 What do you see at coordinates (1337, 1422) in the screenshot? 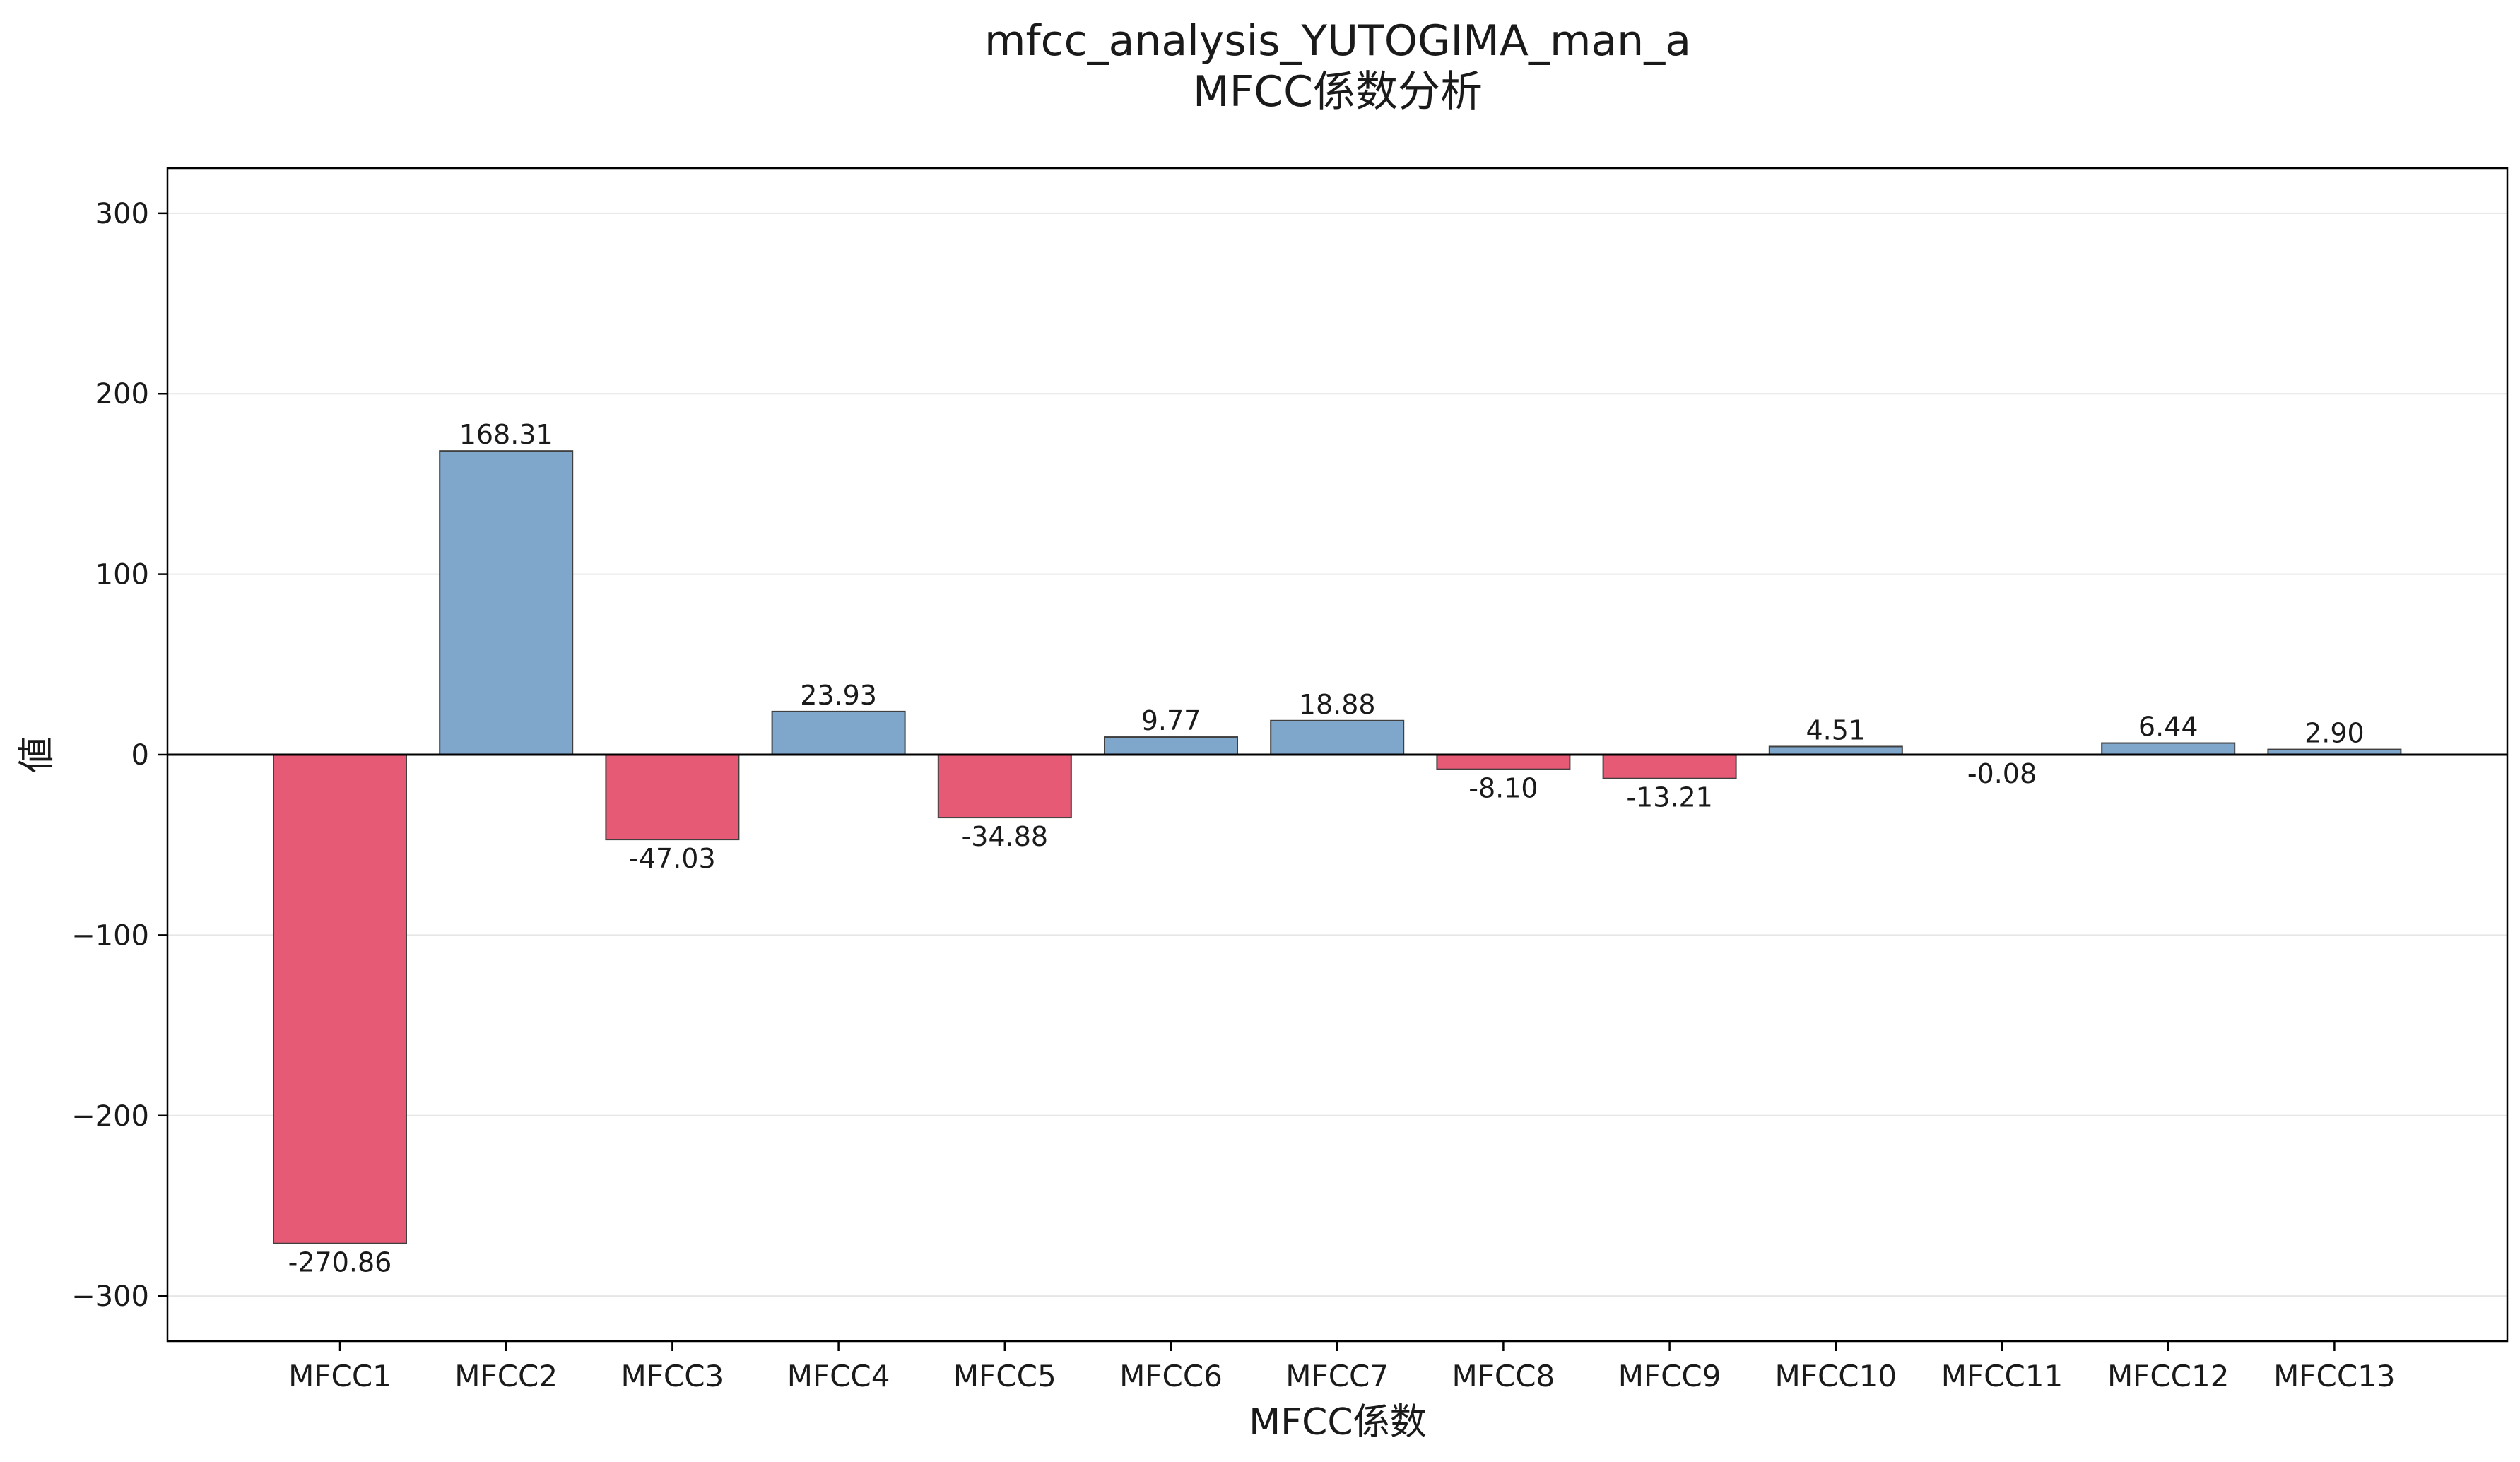
I see `x-axis-label: MFCC係数` at bounding box center [1337, 1422].